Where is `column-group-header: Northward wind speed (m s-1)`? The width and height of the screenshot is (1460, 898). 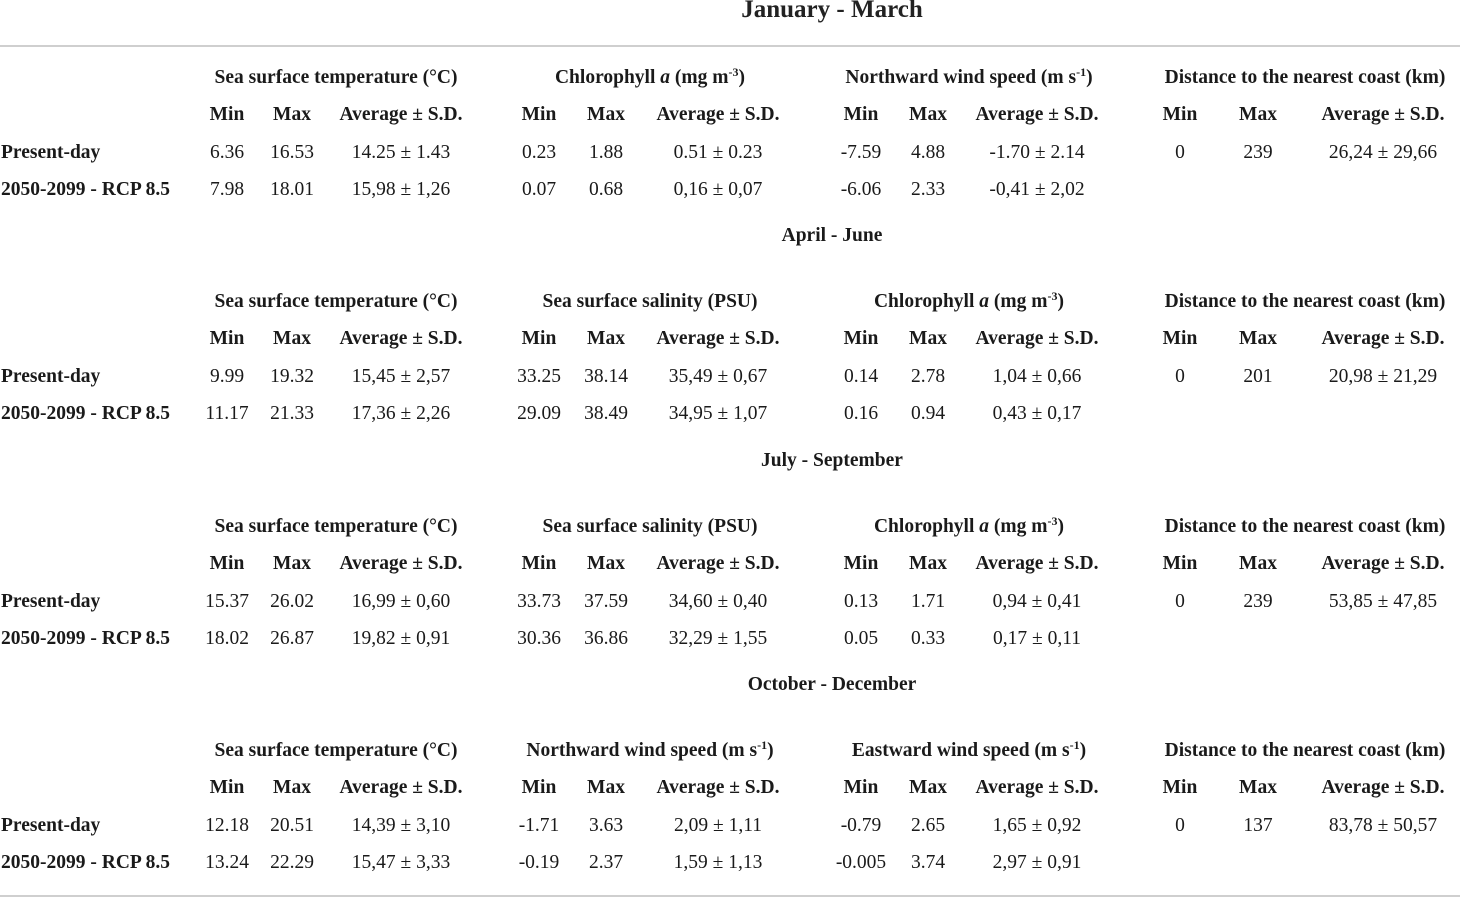
column-group-header: Northward wind speed (m s-1) is located at coordinates (650, 751).